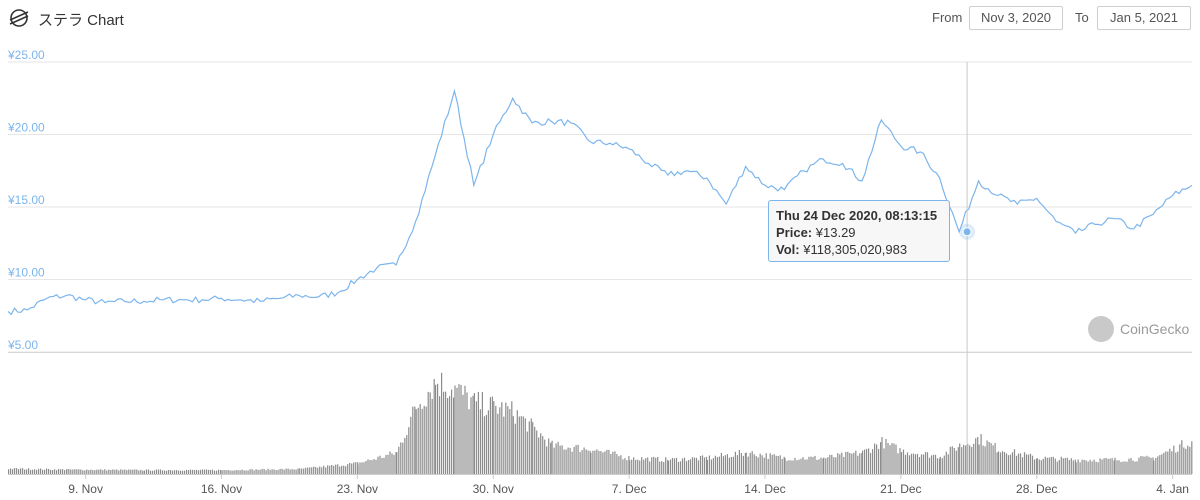  What do you see at coordinates (1144, 18) in the screenshot?
I see `to-date-input: Jan 5, 2021` at bounding box center [1144, 18].